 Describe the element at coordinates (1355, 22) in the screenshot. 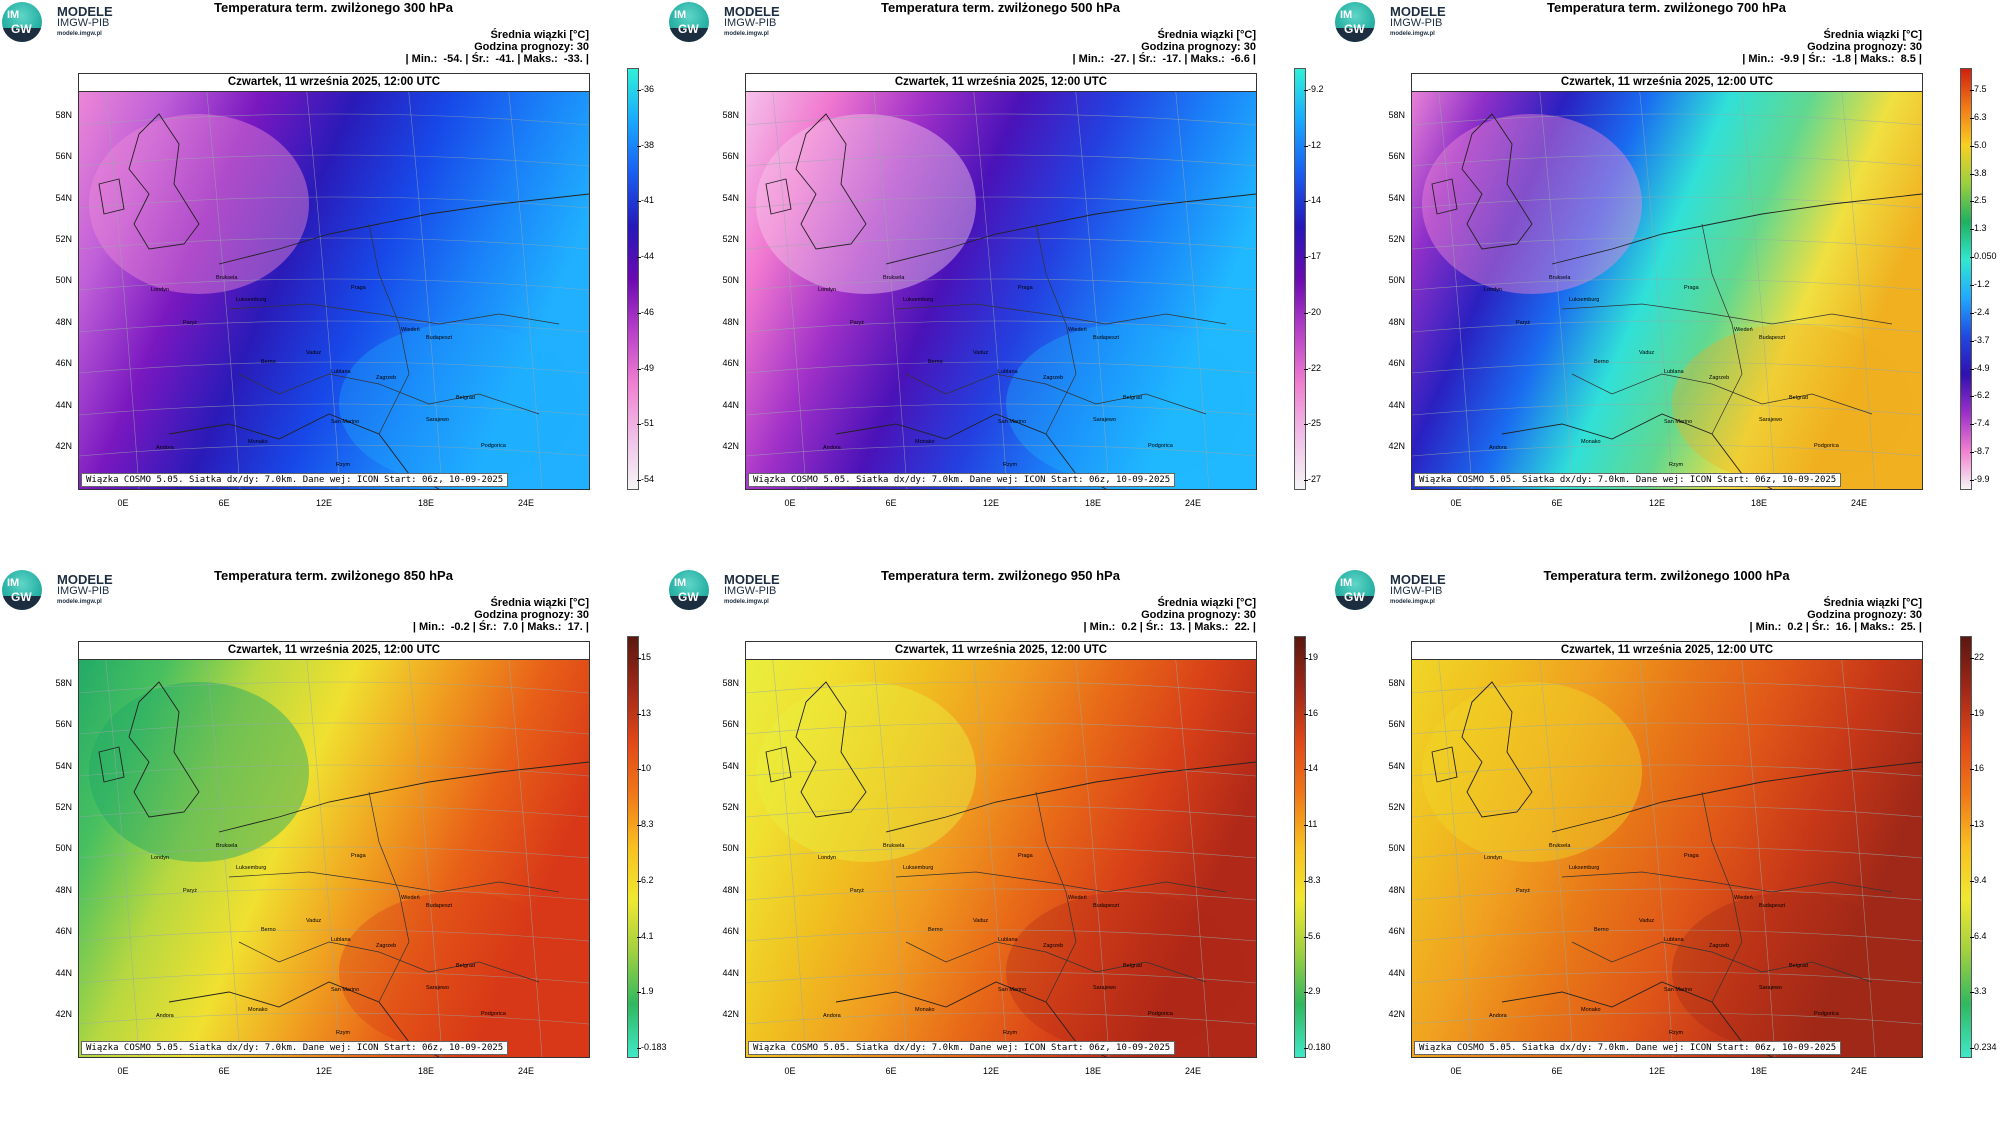

I see `logo-mark` at that location.